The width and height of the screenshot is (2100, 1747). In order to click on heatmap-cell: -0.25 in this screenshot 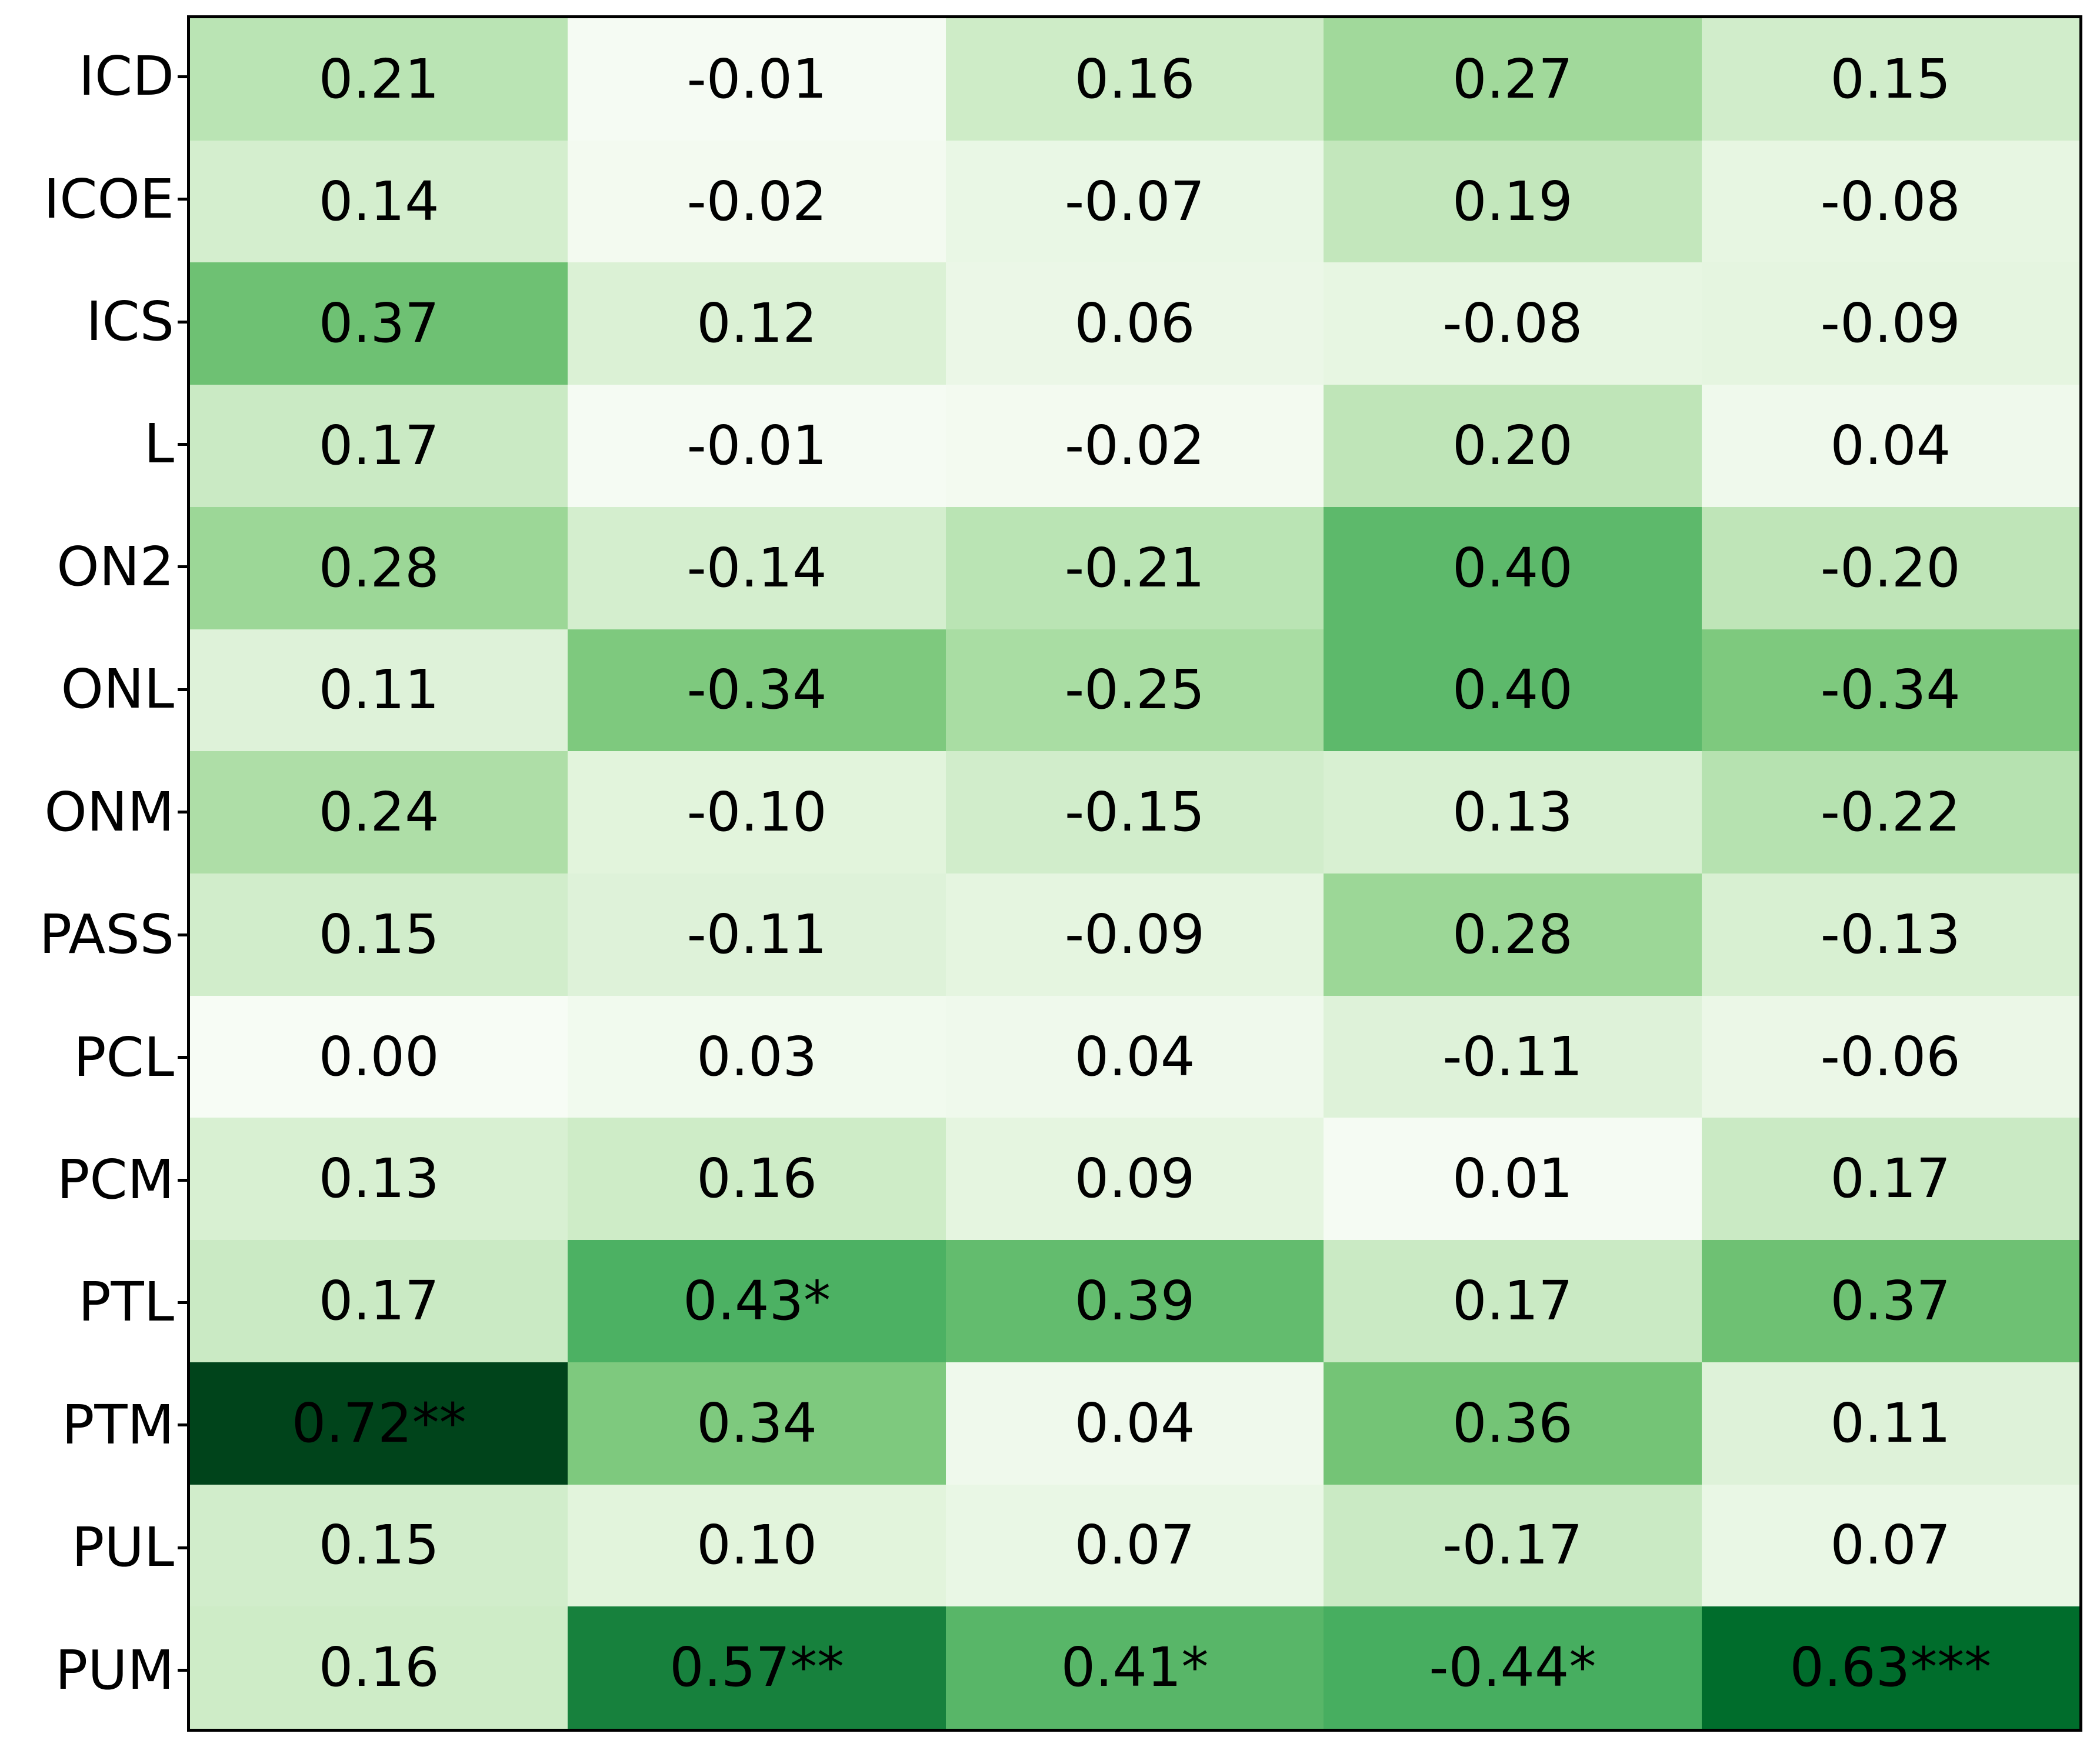, I will do `click(1134, 690)`.